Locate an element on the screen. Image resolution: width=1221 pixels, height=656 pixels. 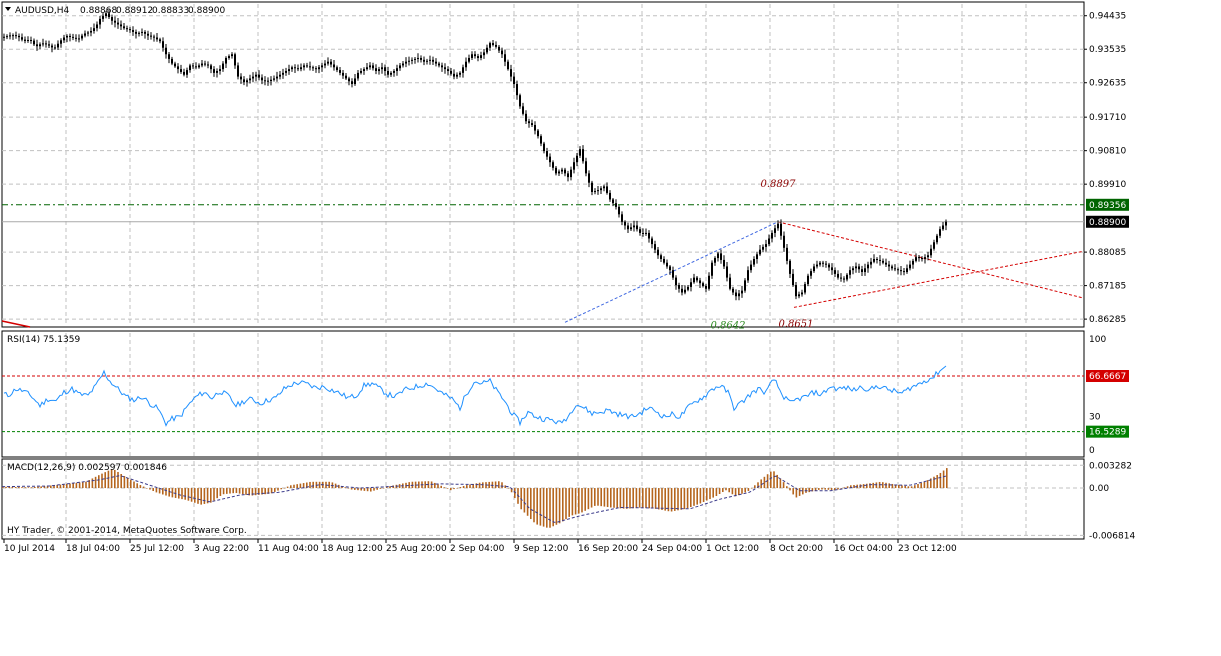
ohlc-open: 0.88868 is located at coordinates (98, 11).